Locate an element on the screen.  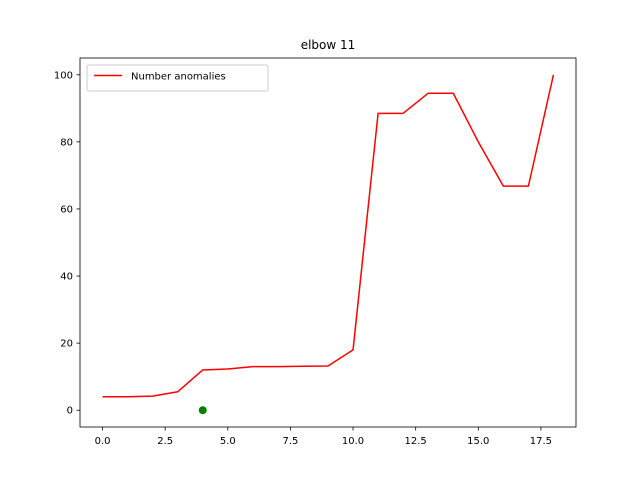
y-axis-ticks: 0 20 40 60 80 100 is located at coordinates (67, 243).